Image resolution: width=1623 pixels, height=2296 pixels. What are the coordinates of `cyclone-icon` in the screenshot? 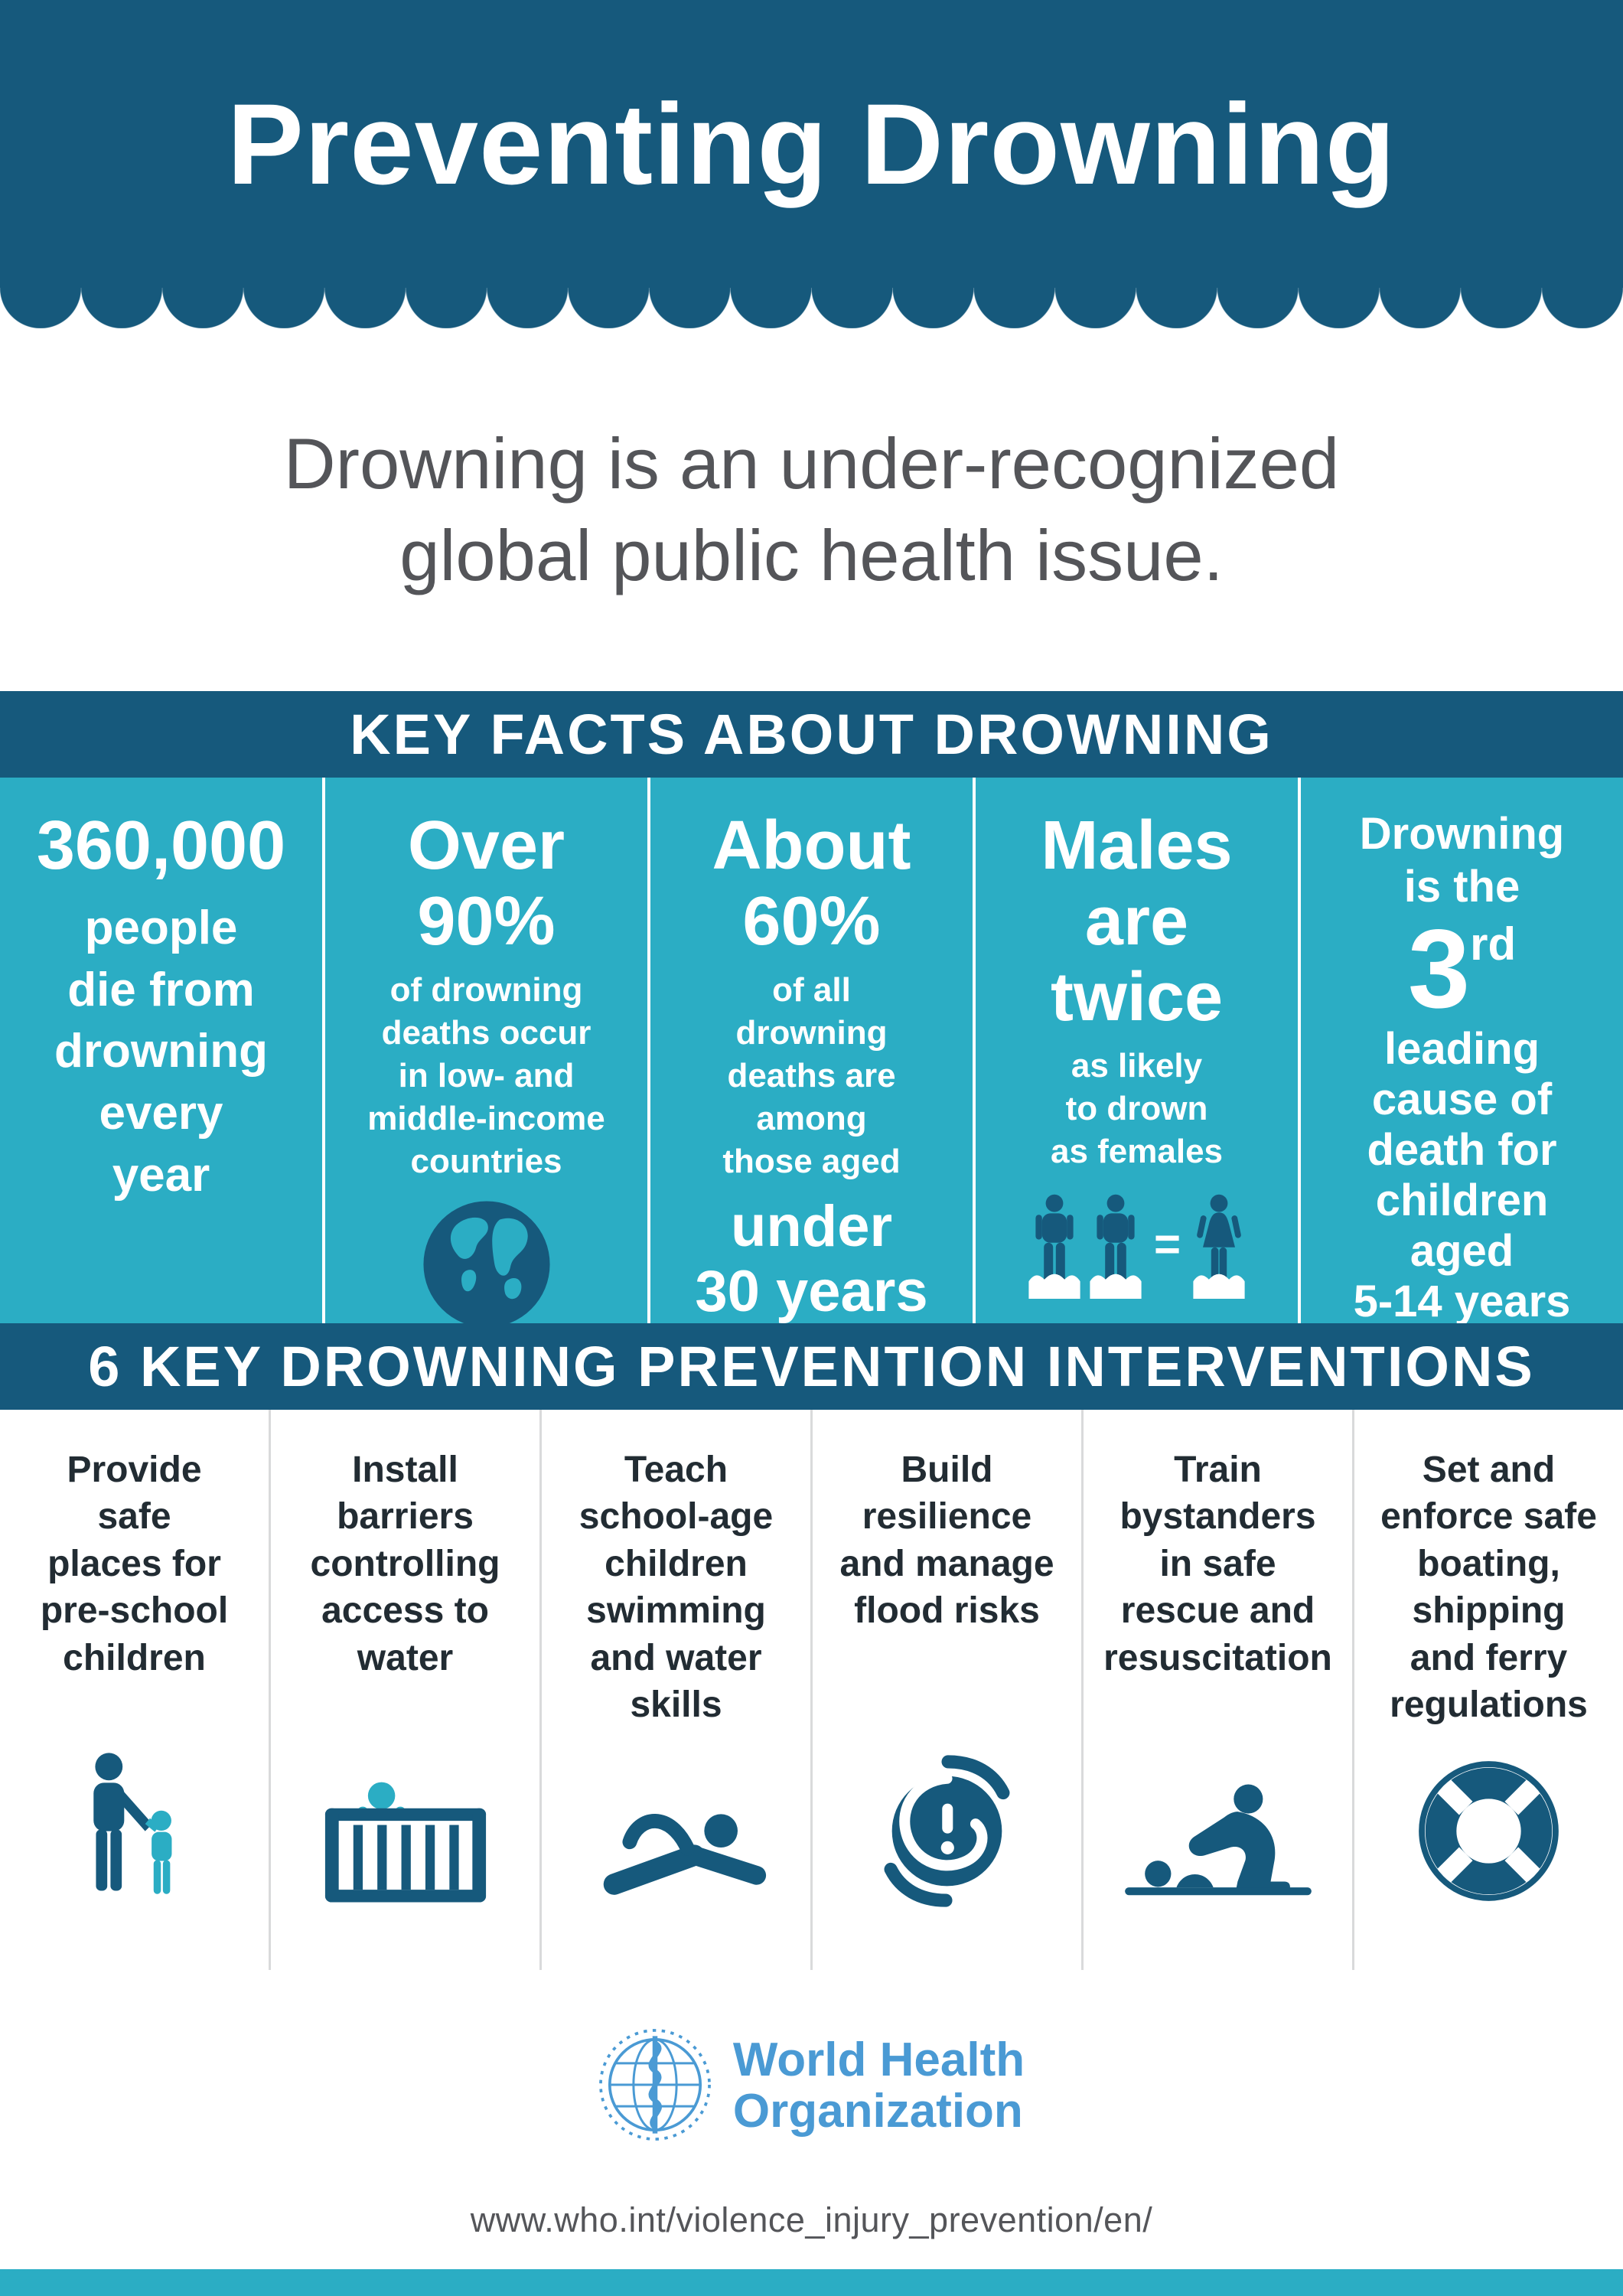 It's located at (947, 1831).